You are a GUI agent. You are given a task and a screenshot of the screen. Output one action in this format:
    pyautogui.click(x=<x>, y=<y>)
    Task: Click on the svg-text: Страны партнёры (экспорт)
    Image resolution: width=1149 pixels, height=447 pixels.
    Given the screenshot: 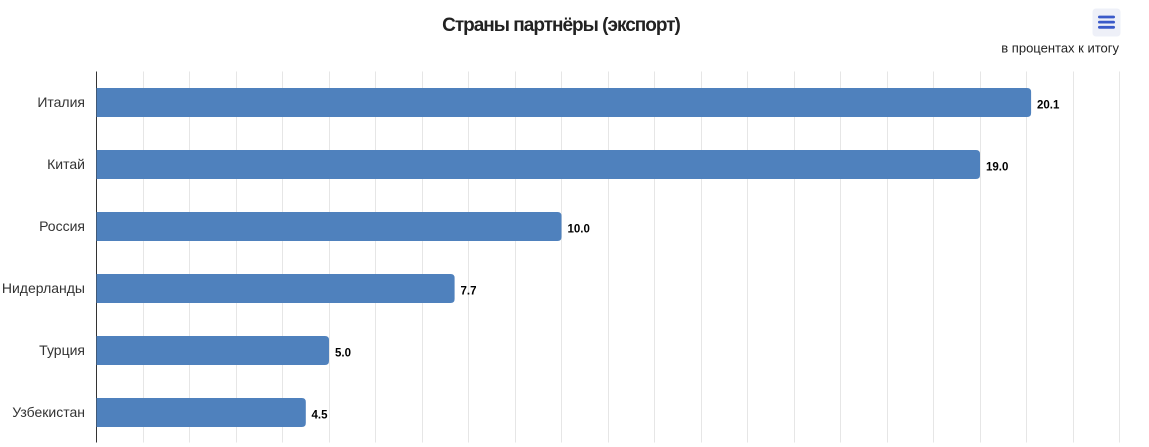 What is the action you would take?
    pyautogui.click(x=561, y=25)
    